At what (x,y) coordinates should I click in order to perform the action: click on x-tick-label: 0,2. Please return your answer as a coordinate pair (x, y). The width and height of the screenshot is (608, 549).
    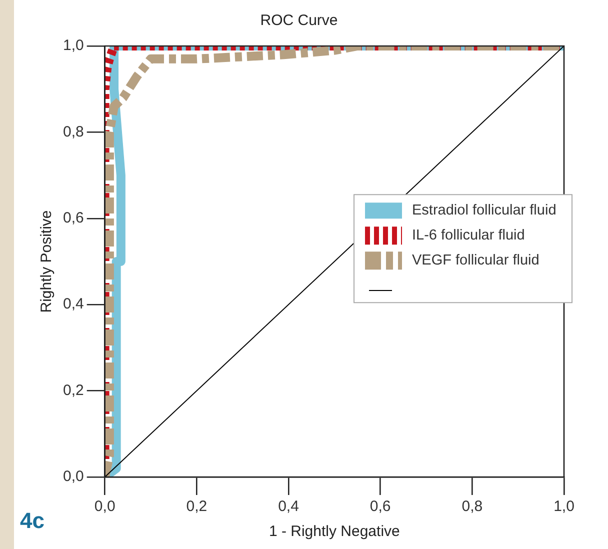
    Looking at the image, I should click on (197, 507).